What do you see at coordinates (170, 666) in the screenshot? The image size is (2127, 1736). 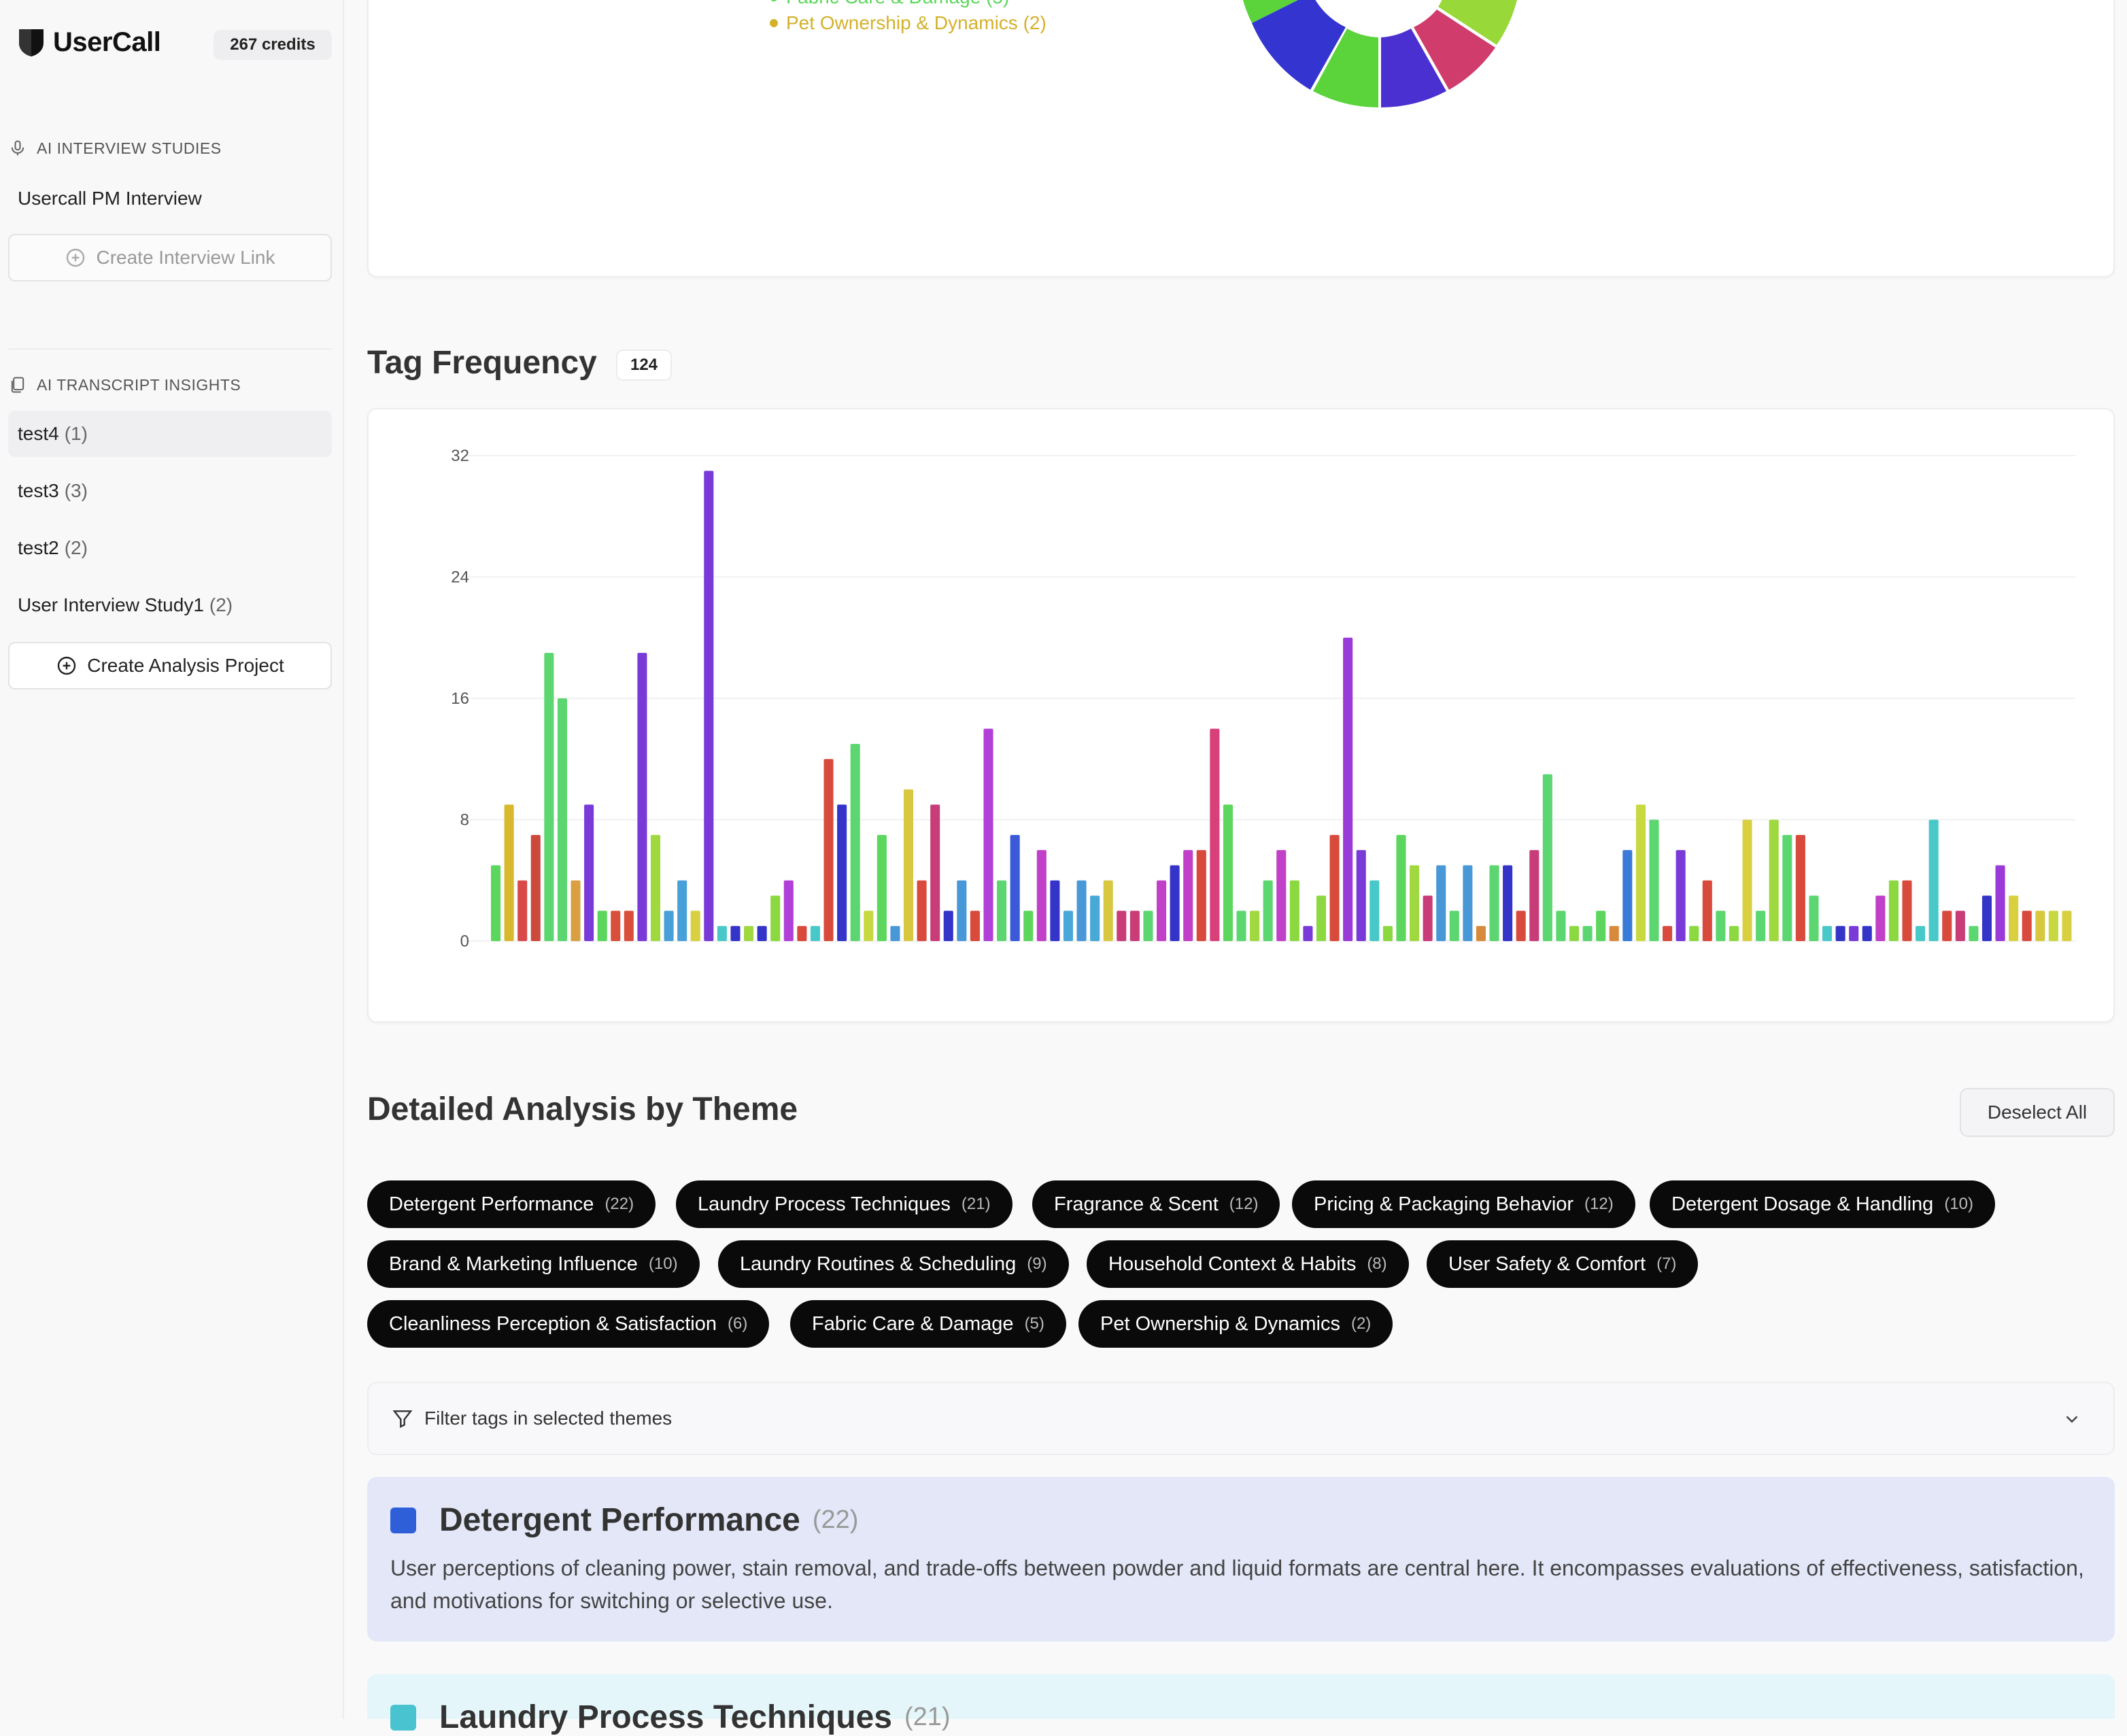 I see `create-analysis-project-button: Create Analysis Project` at bounding box center [170, 666].